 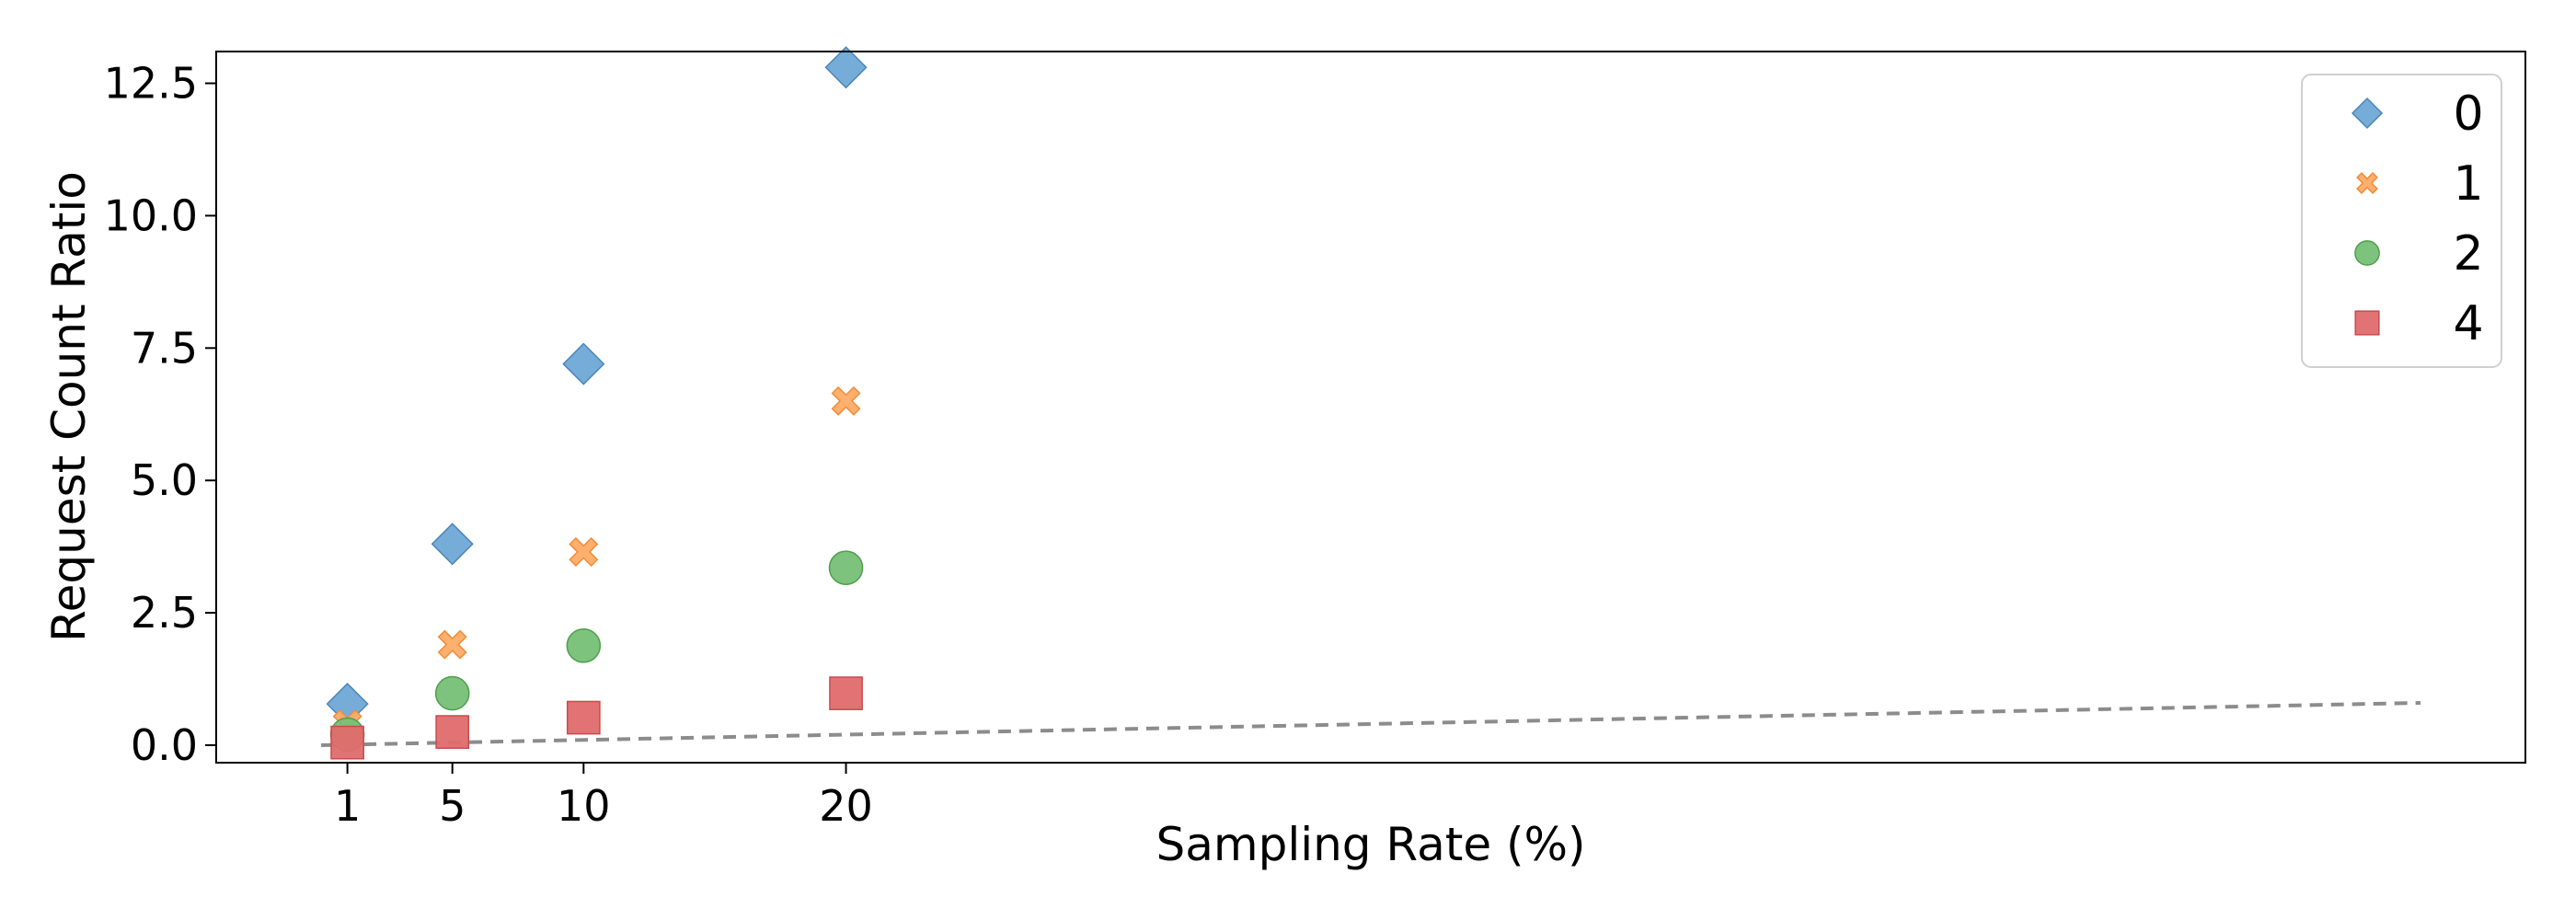 What do you see at coordinates (584, 806) in the screenshot?
I see `x-tick-label: 10` at bounding box center [584, 806].